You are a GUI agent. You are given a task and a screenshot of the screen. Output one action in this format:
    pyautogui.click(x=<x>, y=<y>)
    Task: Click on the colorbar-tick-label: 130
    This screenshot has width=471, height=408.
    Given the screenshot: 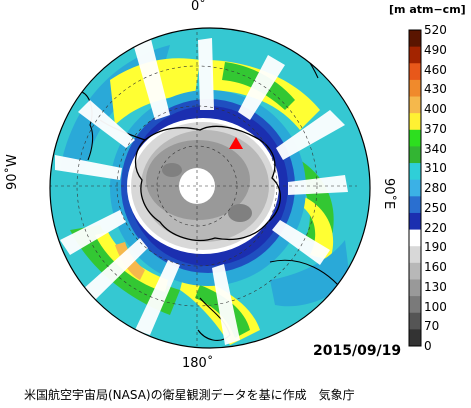 What is the action you would take?
    pyautogui.click(x=435, y=286)
    